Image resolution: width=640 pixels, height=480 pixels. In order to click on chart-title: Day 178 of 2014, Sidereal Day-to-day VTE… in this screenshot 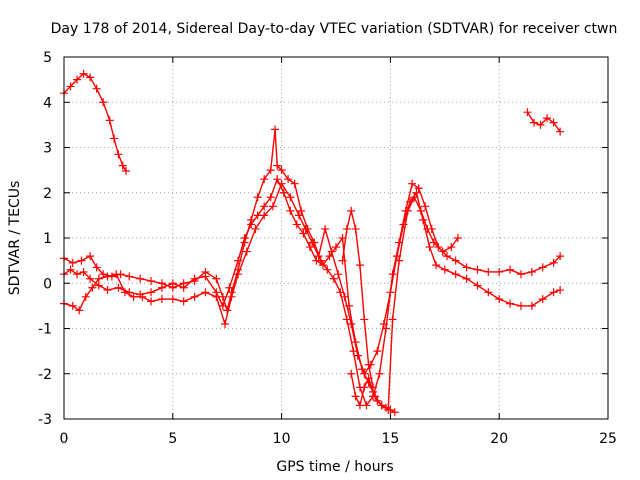, I will do `click(334, 29)`.